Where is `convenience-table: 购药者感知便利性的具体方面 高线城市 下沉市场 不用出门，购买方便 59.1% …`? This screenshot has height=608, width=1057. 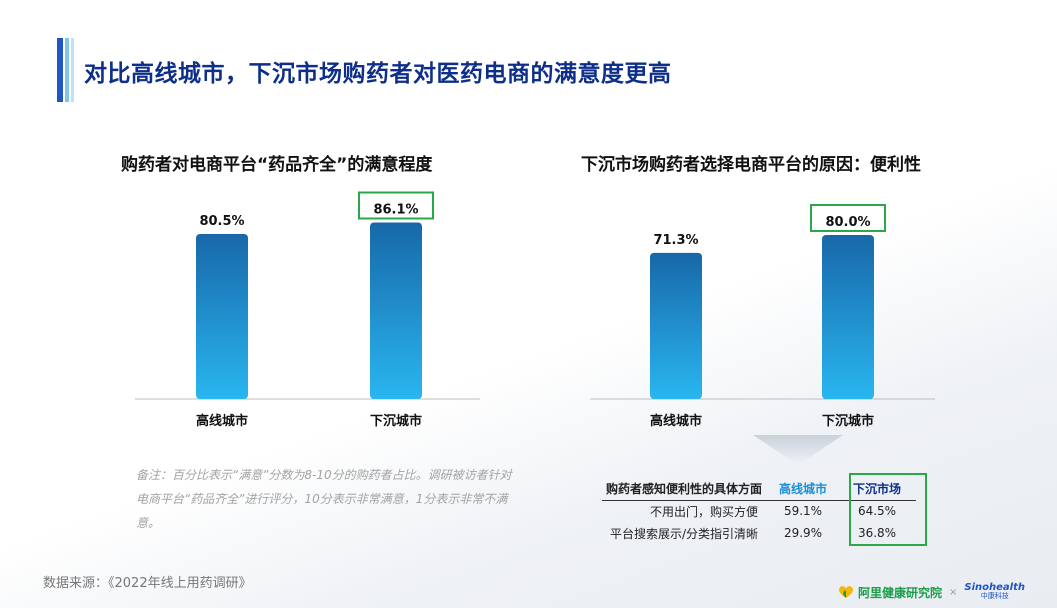
convenience-table: 购药者感知便利性的具体方面 高线城市 下沉市场 不用出门，购买方便 59.1% … is located at coordinates (759, 511).